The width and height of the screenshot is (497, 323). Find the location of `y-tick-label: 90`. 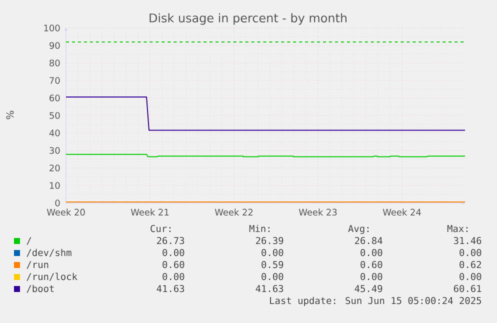

y-tick-label: 90 is located at coordinates (55, 45).